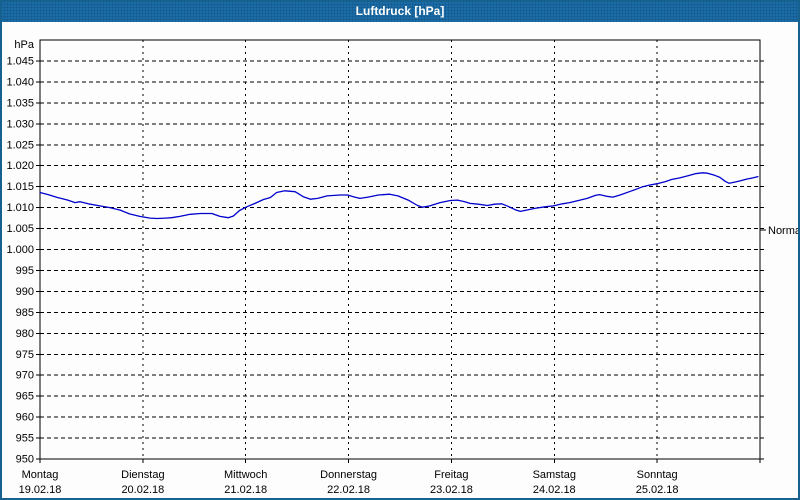 This screenshot has height=500, width=800. What do you see at coordinates (25, 460) in the screenshot?
I see `y-axis-label: 950` at bounding box center [25, 460].